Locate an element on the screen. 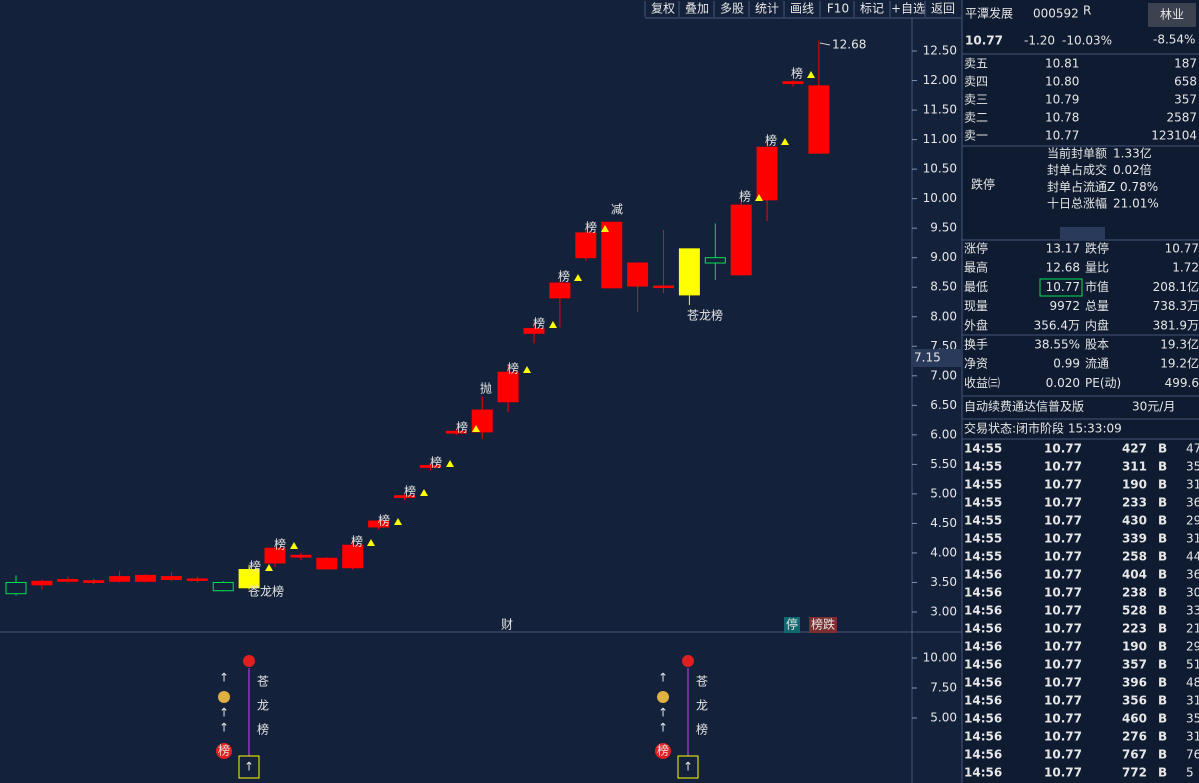  stat-label: 量比 is located at coordinates (1097, 268).